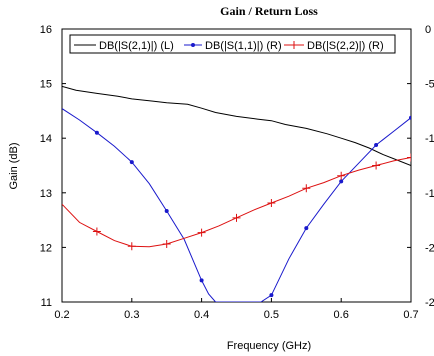 The height and width of the screenshot is (356, 434). What do you see at coordinates (46, 248) in the screenshot?
I see `y-tick-label: 12` at bounding box center [46, 248].